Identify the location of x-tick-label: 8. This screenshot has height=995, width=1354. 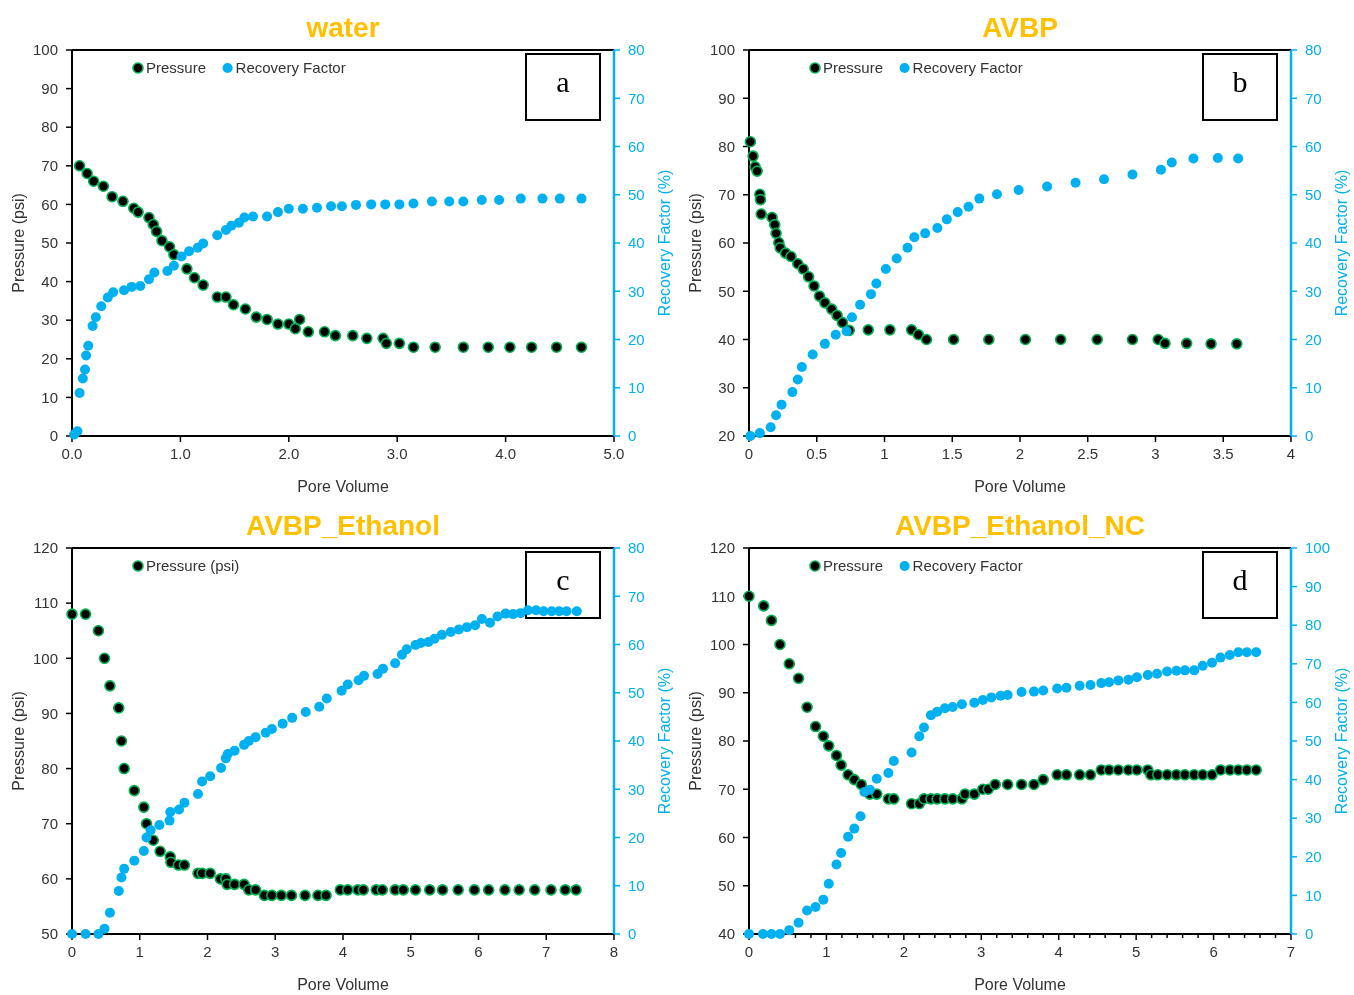
(614, 951).